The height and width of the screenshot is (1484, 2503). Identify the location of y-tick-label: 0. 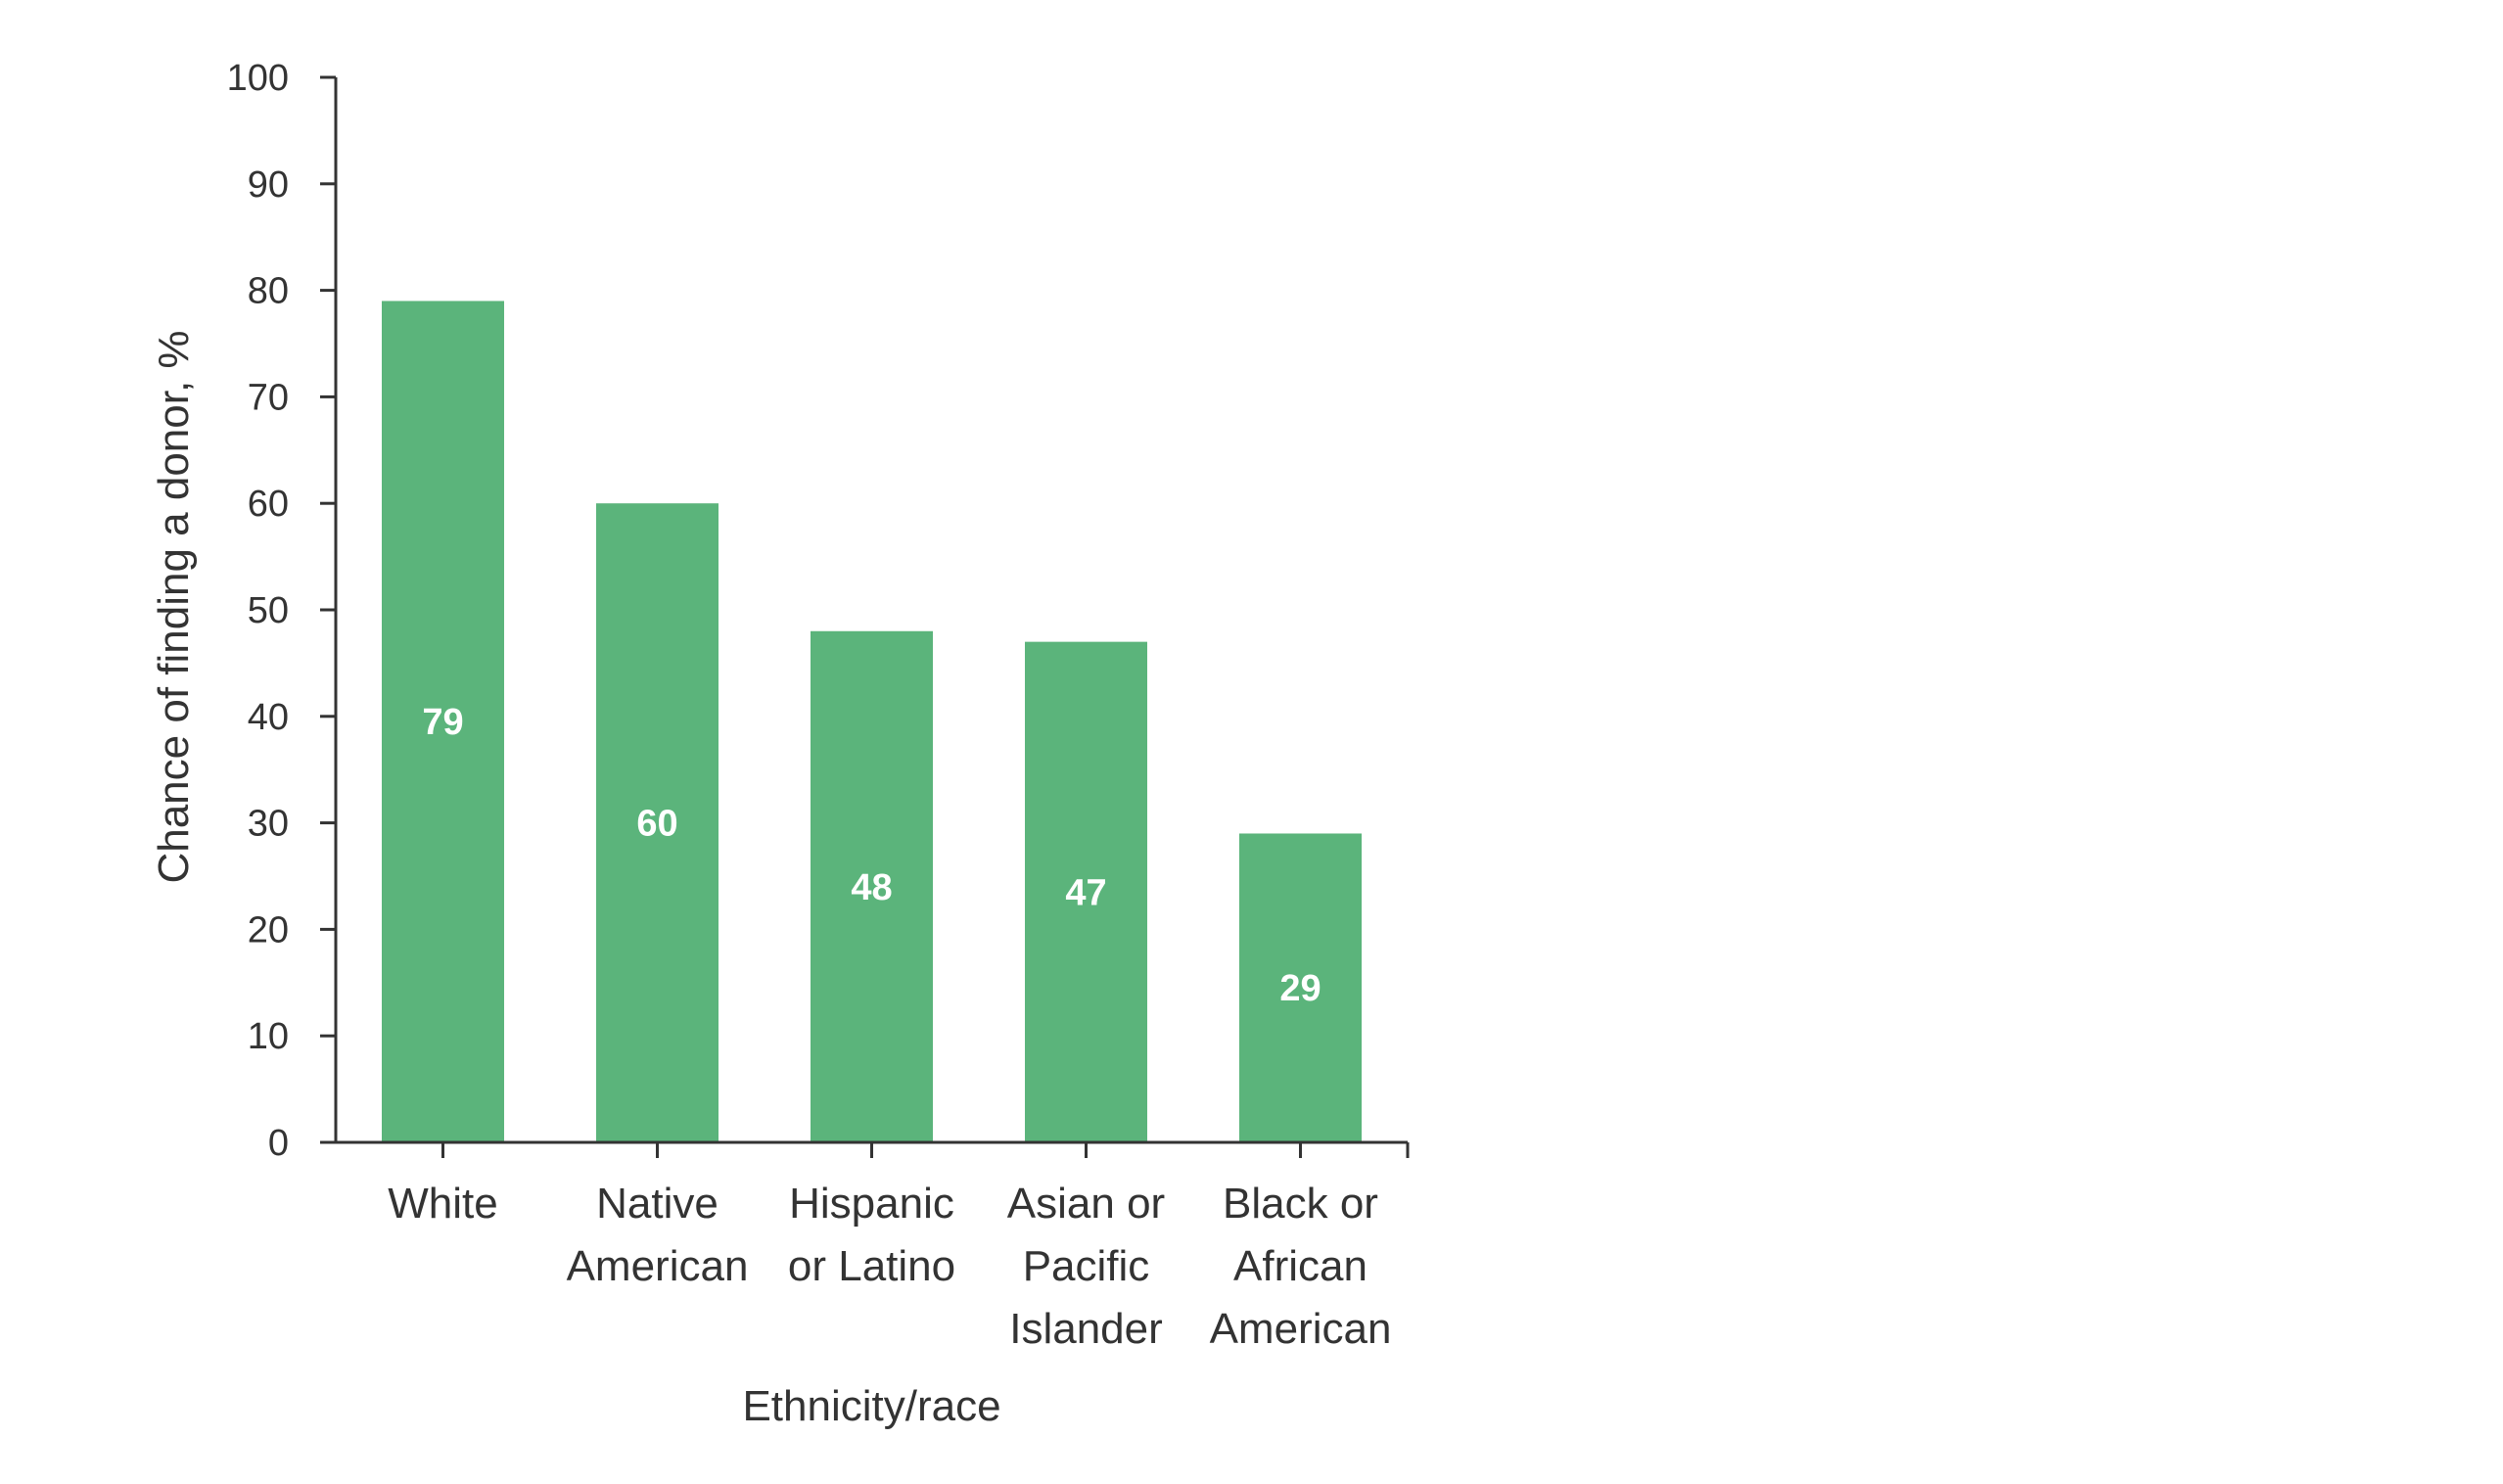
(278, 1143).